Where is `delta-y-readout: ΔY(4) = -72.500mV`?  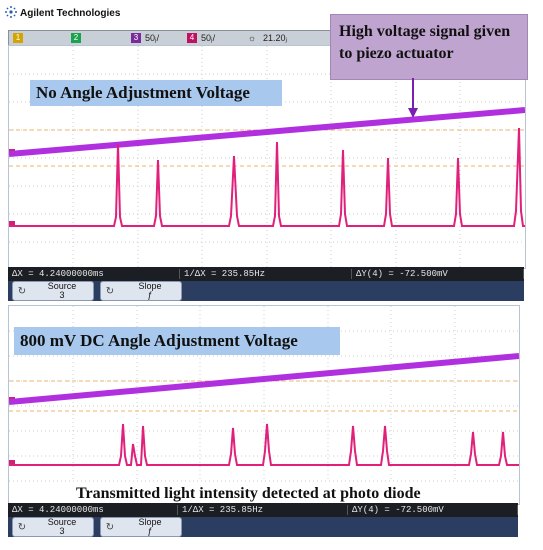
delta-y-readout: ΔY(4) = -72.500mV is located at coordinates (438, 274).